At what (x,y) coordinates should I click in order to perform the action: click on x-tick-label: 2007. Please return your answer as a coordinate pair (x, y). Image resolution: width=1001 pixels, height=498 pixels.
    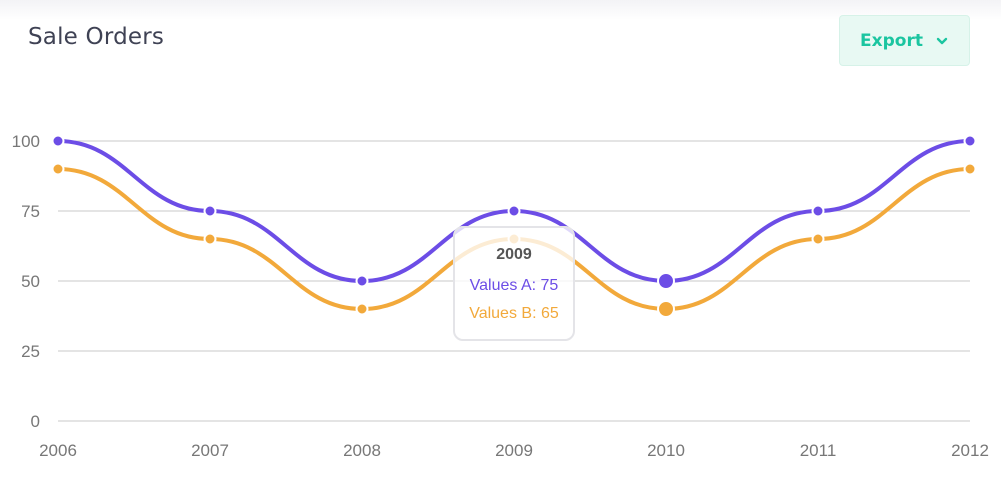
    Looking at the image, I should click on (210, 450).